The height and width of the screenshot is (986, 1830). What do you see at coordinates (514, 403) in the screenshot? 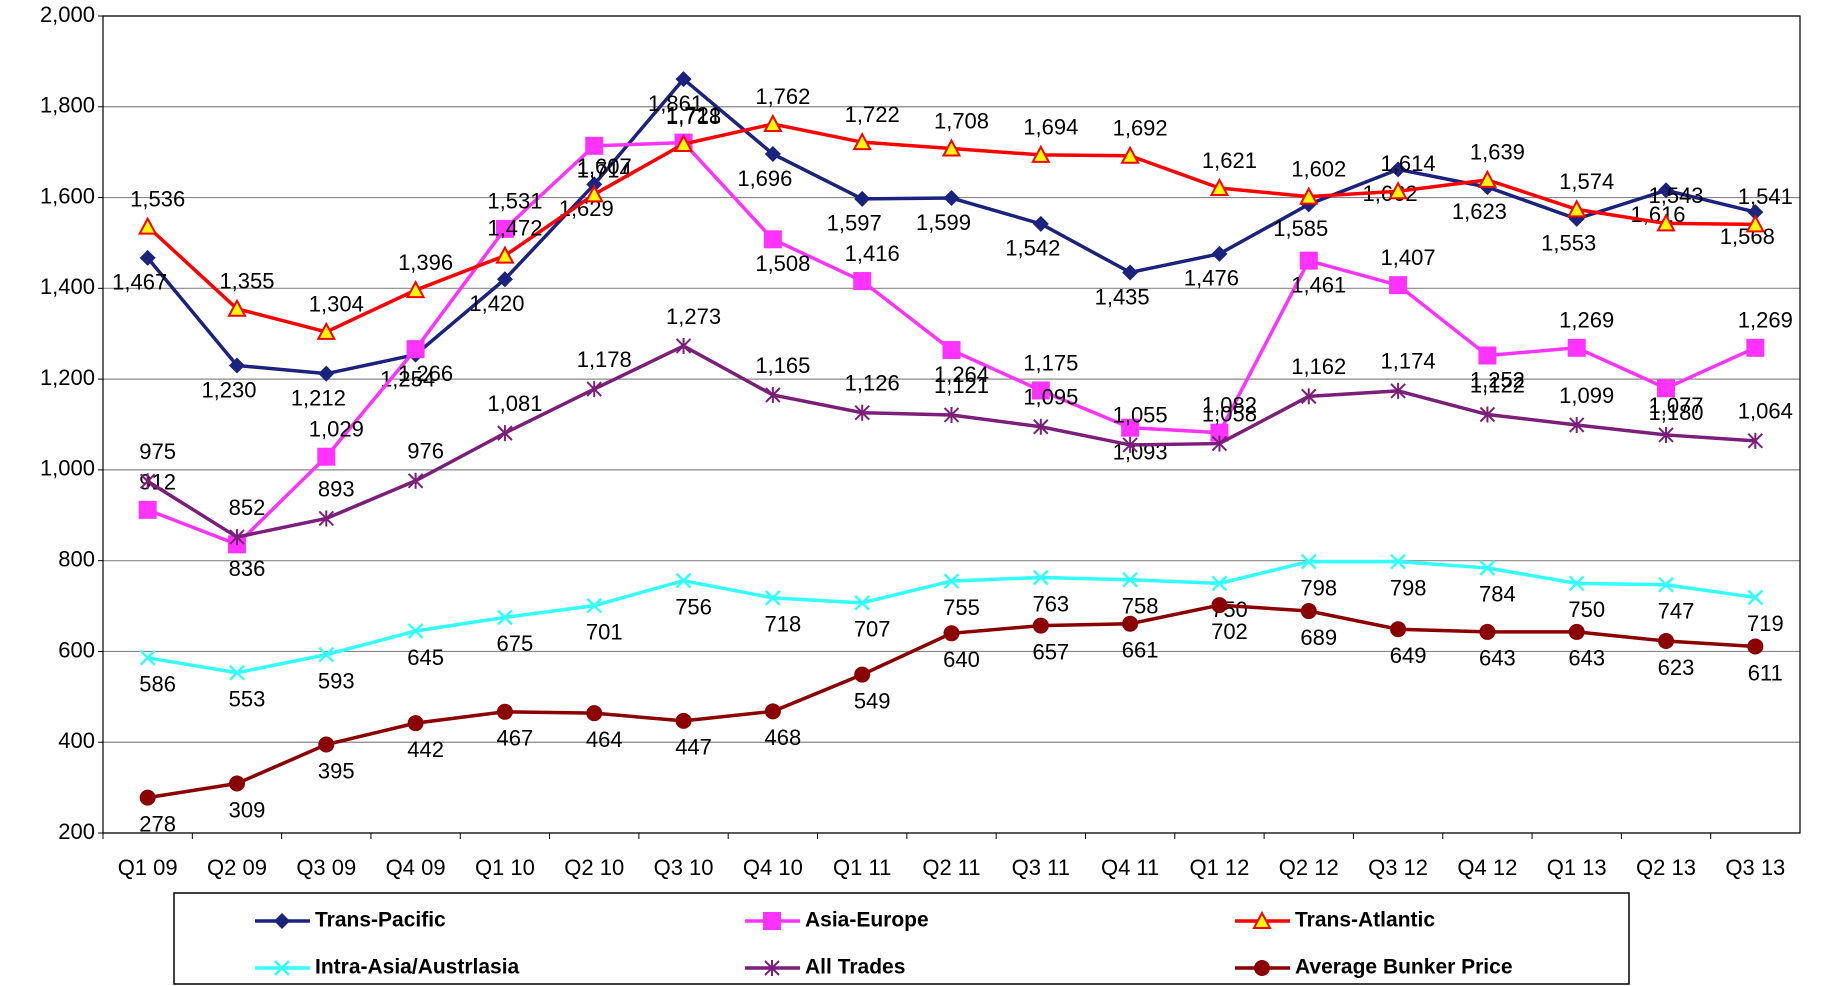
I see `data-label: 1,081` at bounding box center [514, 403].